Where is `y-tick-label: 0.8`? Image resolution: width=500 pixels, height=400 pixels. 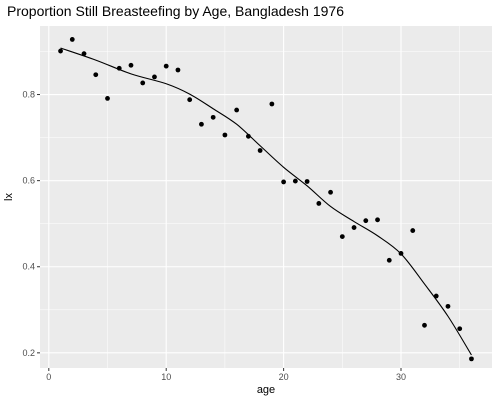 y-tick-label: 0.8 is located at coordinates (28, 95).